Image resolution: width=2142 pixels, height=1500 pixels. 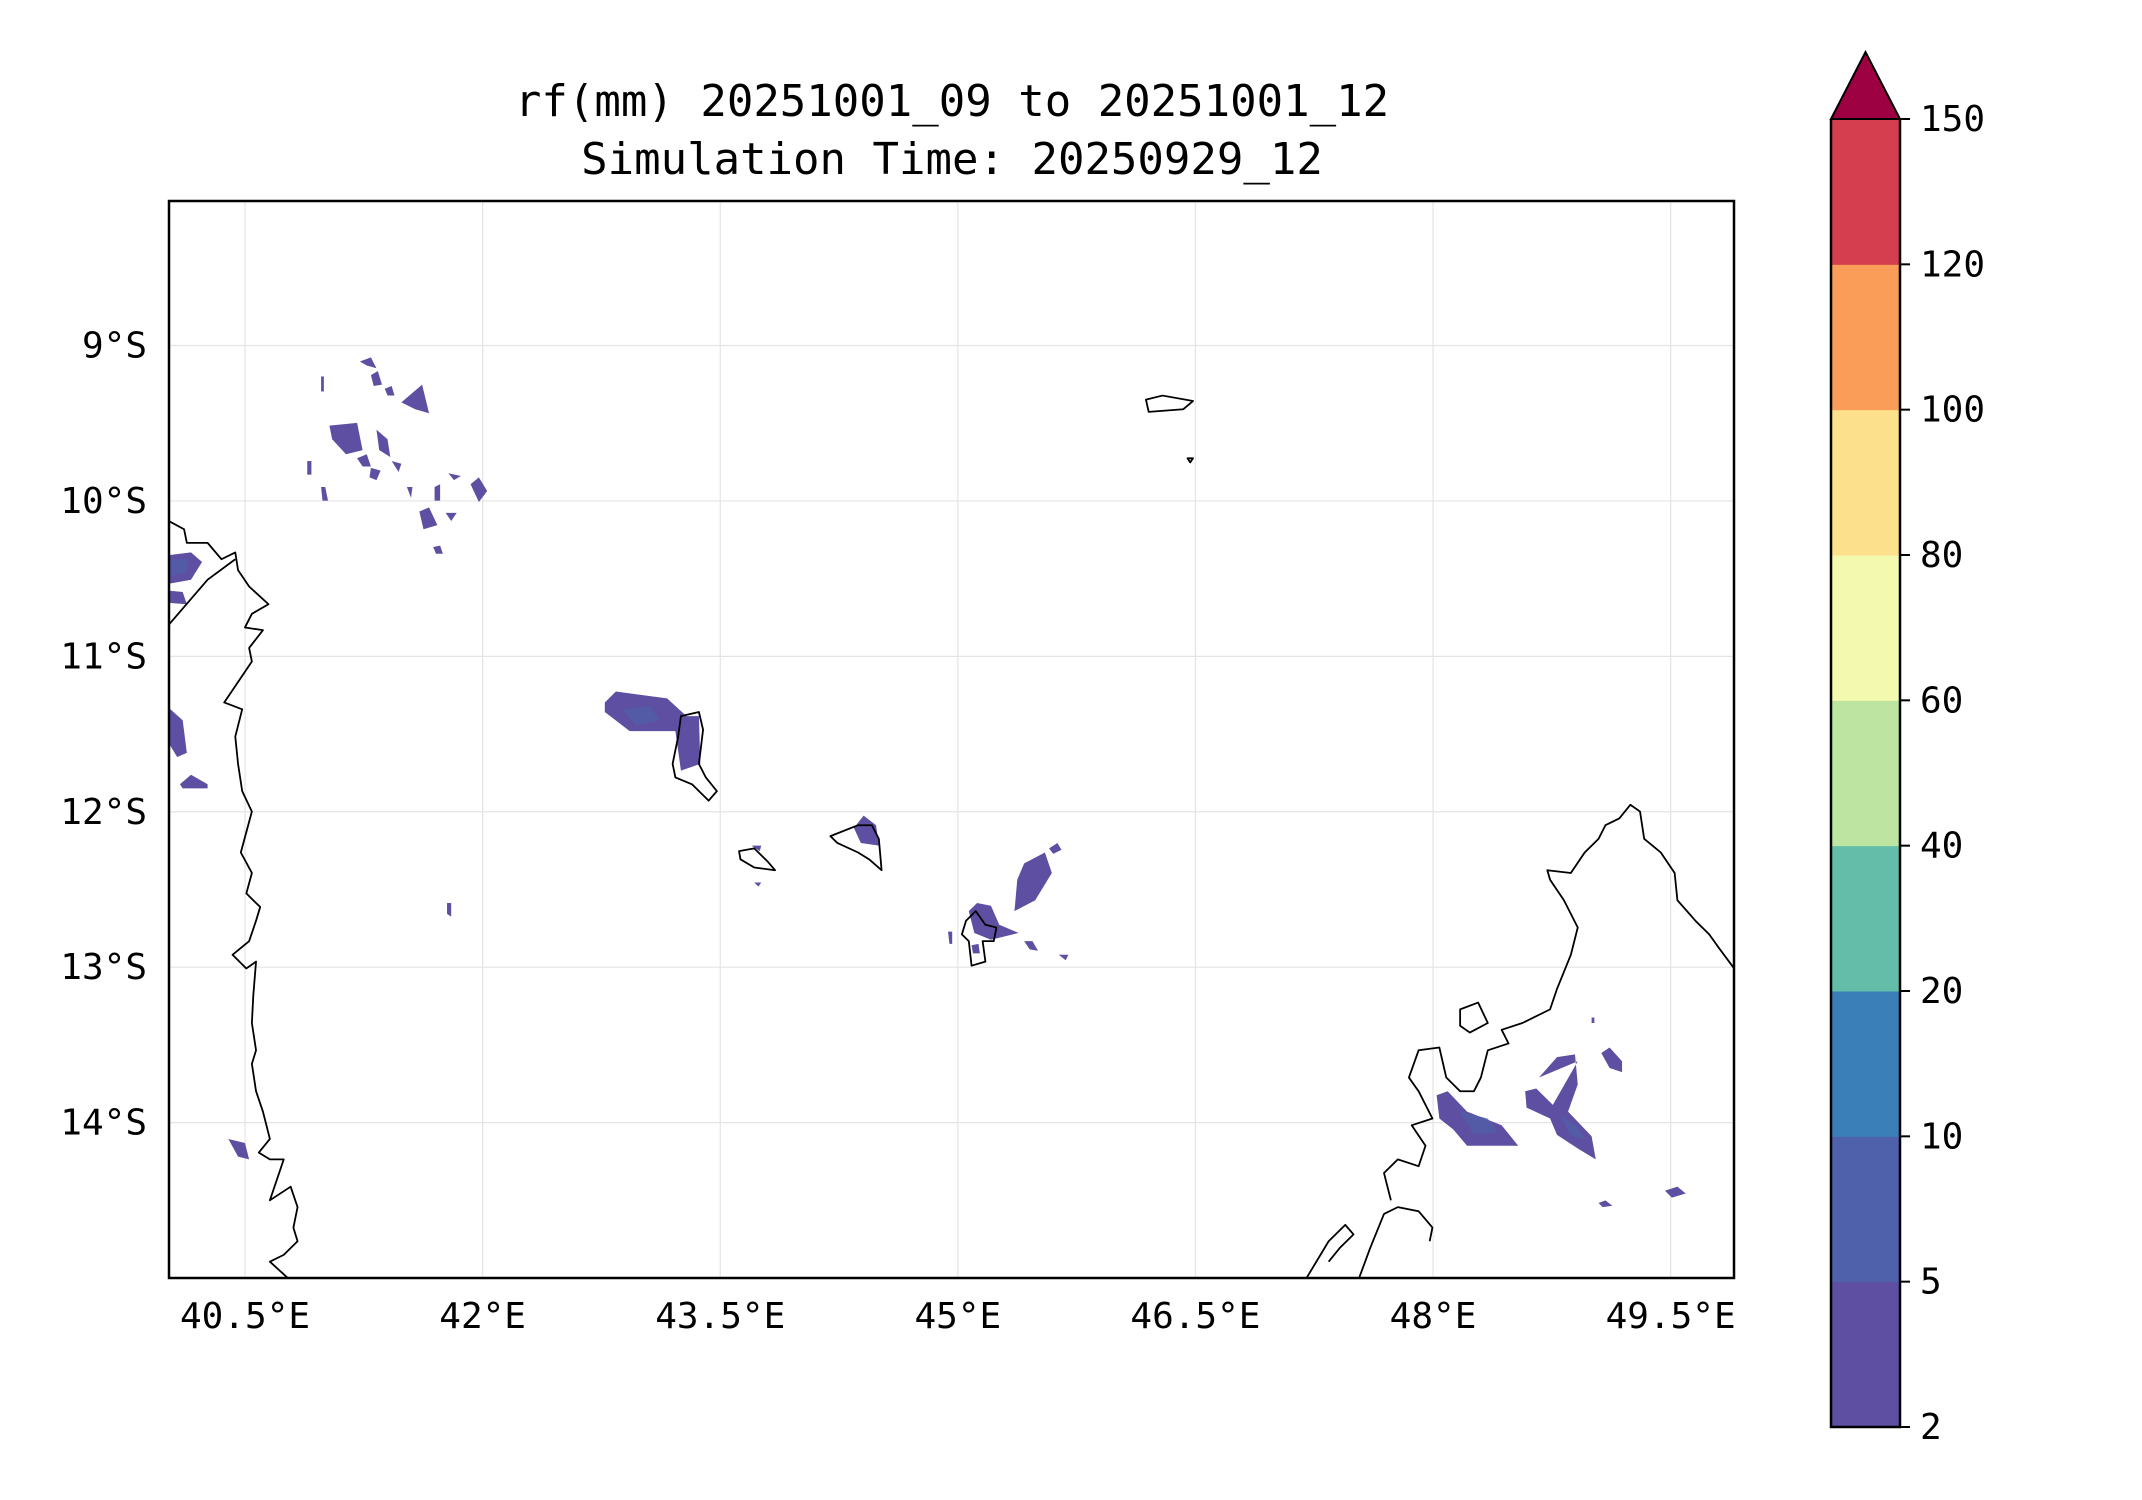 I want to click on coastline-glorioso, so click(x=1169, y=403).